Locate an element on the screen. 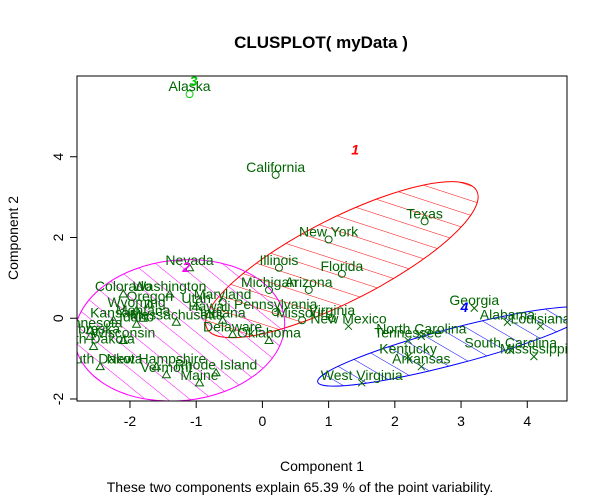 The height and width of the screenshot is (503, 607). point-label: Georgia is located at coordinates (474, 300).